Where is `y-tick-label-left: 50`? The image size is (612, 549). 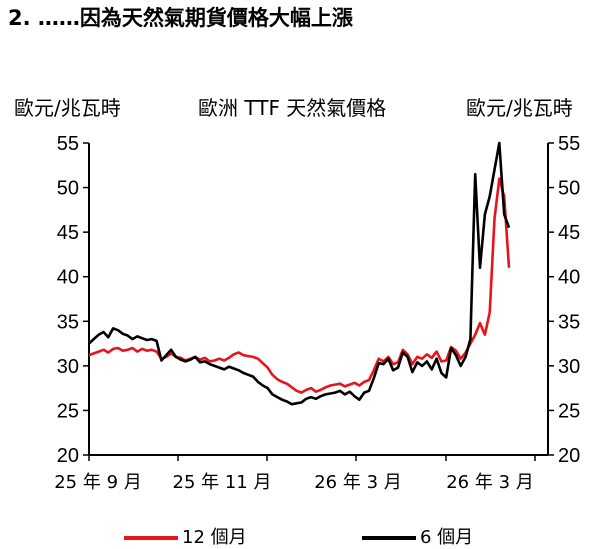 y-tick-label-left: 50 is located at coordinates (68, 189).